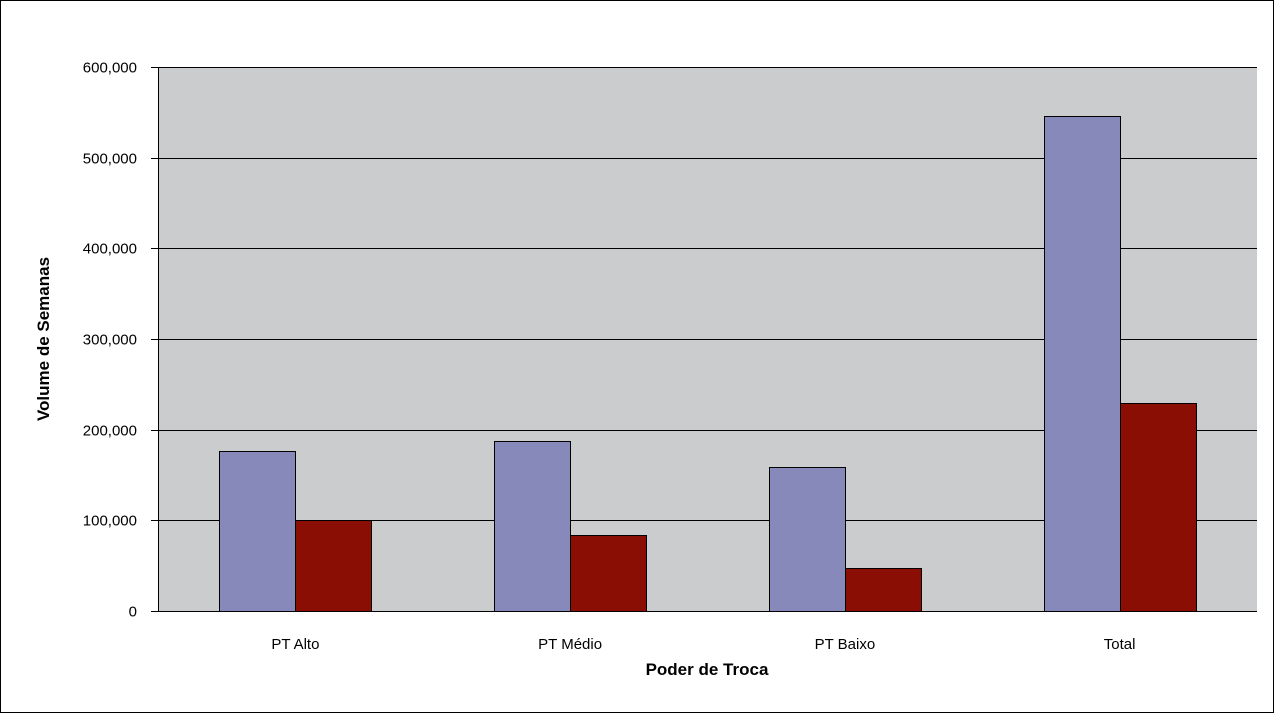 The image size is (1274, 713). I want to click on x-tick-label: PT Baixo, so click(845, 644).